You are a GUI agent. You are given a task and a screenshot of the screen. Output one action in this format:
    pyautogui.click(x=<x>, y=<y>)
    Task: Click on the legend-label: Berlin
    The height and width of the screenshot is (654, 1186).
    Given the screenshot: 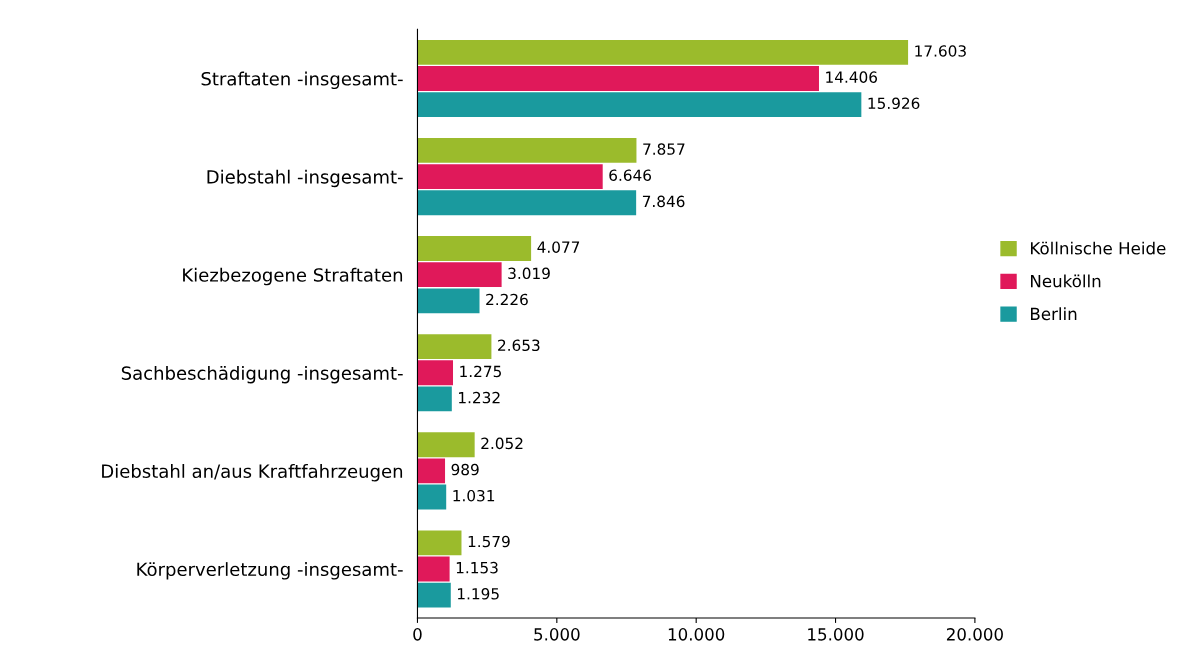 What is the action you would take?
    pyautogui.click(x=1054, y=314)
    